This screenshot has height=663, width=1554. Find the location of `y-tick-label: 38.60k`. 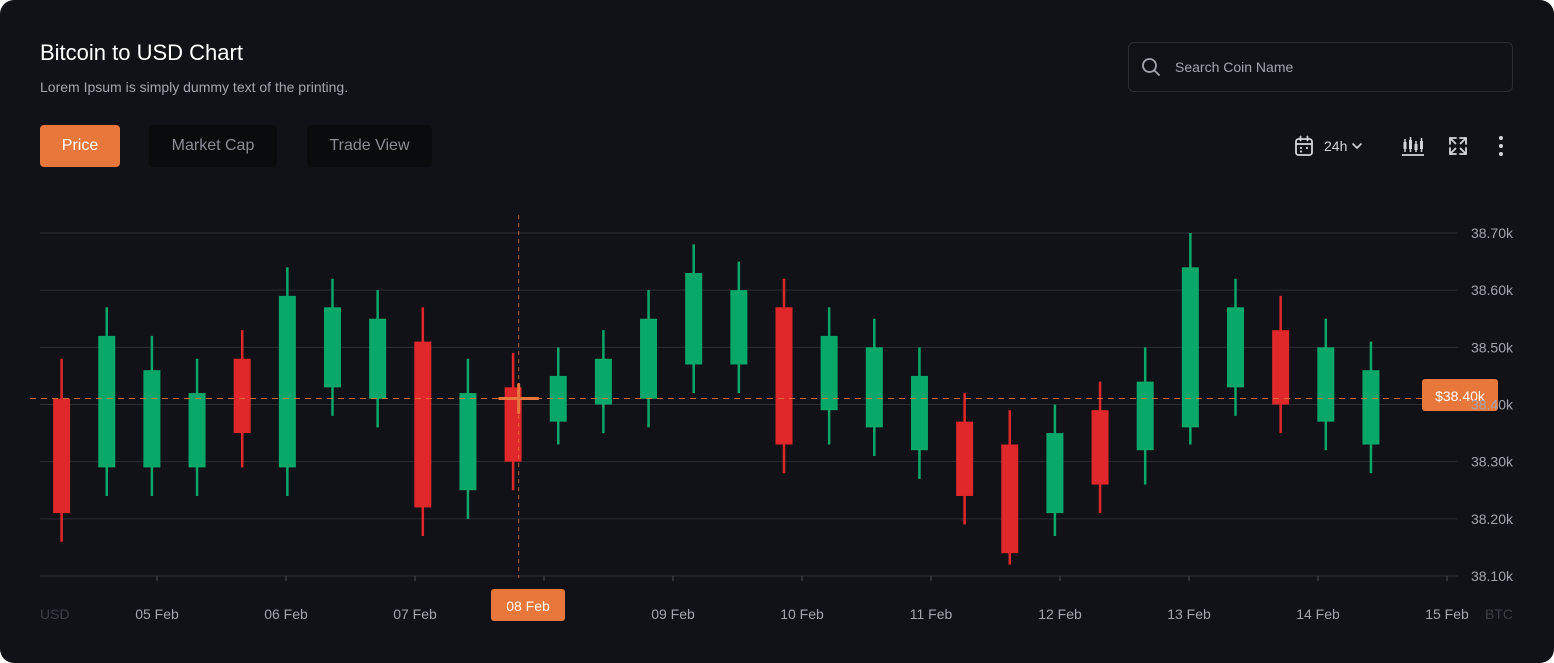

y-tick-label: 38.60k is located at coordinates (1492, 290).